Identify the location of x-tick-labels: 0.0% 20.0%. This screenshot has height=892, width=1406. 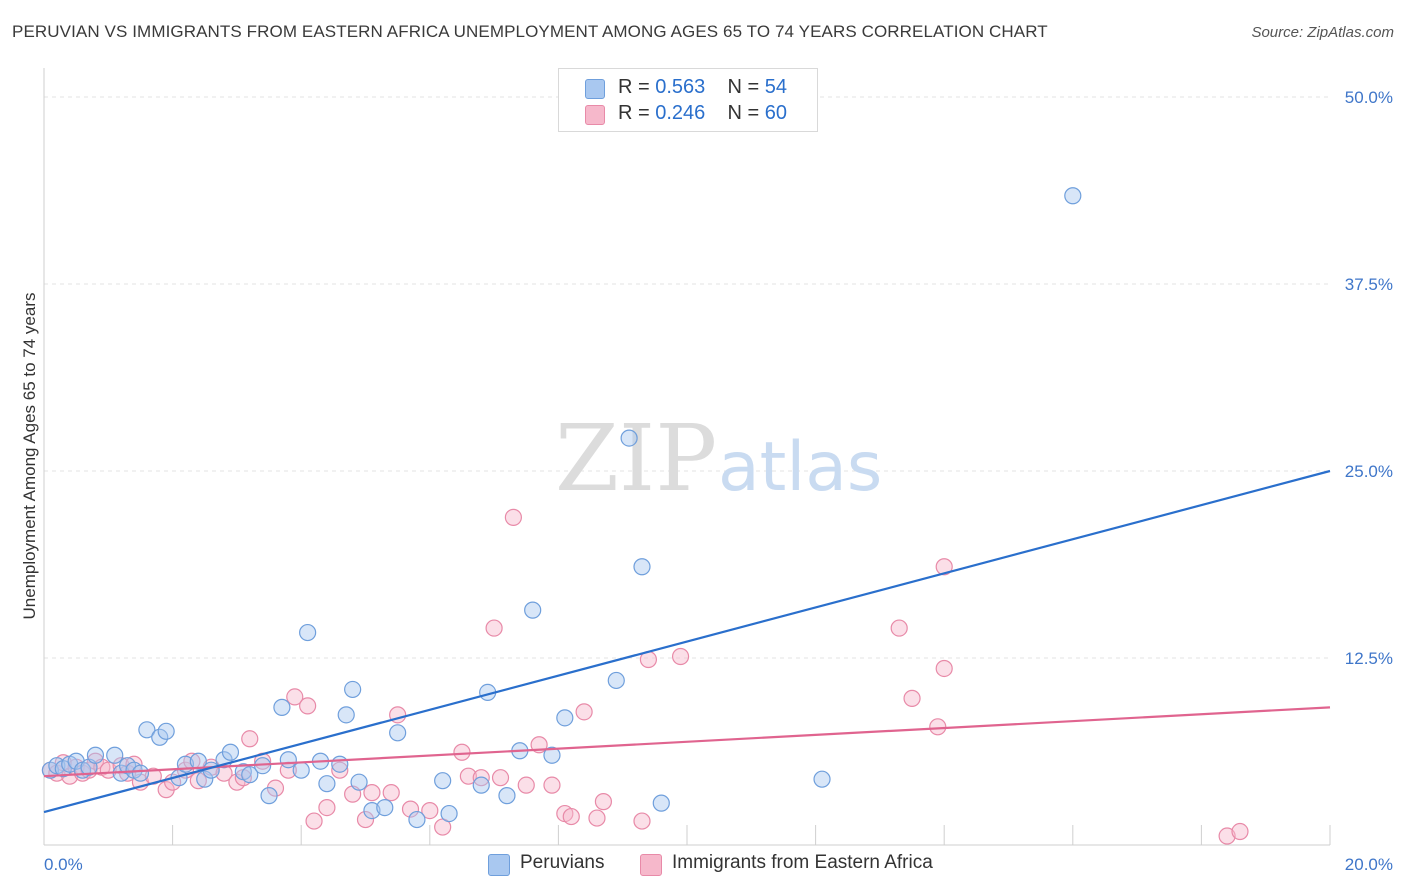
(718, 864).